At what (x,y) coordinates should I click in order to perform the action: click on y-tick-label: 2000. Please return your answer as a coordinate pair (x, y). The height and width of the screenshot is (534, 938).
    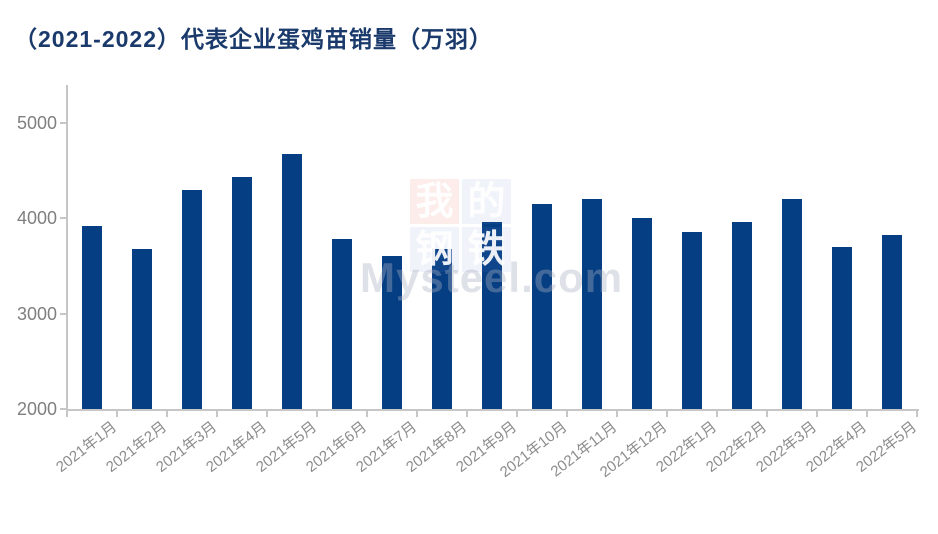
    Looking at the image, I should click on (36, 409).